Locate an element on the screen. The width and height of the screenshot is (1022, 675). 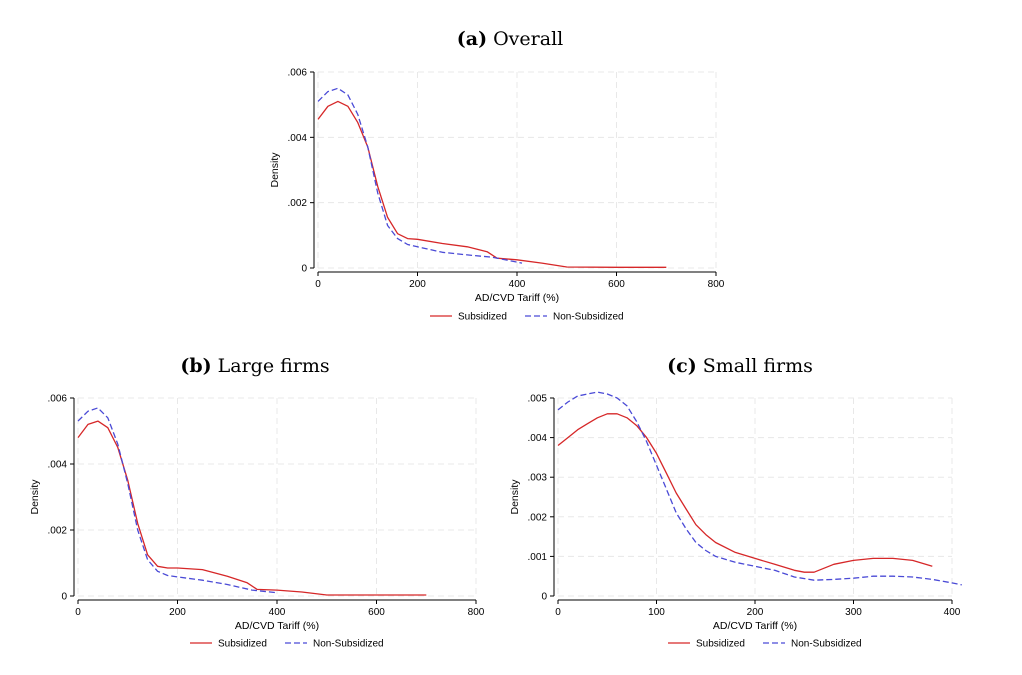
y-tick-label: .005 is located at coordinates (538, 399).